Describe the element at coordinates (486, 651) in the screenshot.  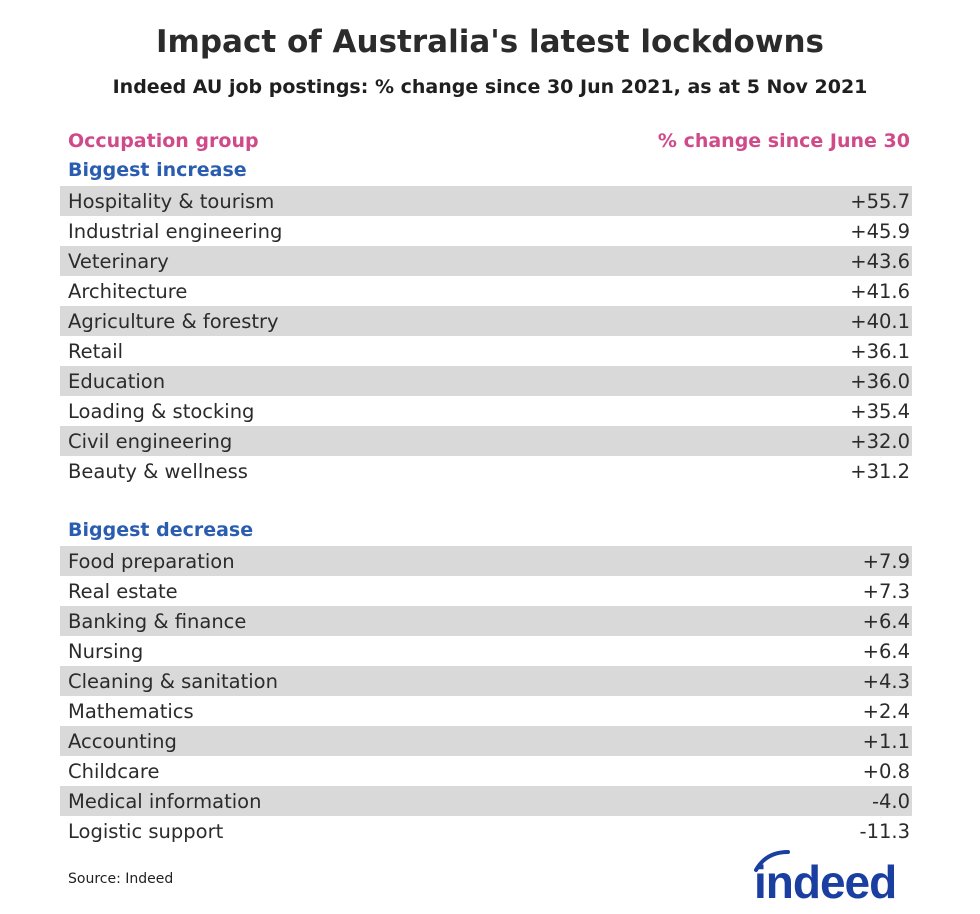
I see `table-row: Nursing +6.4` at that location.